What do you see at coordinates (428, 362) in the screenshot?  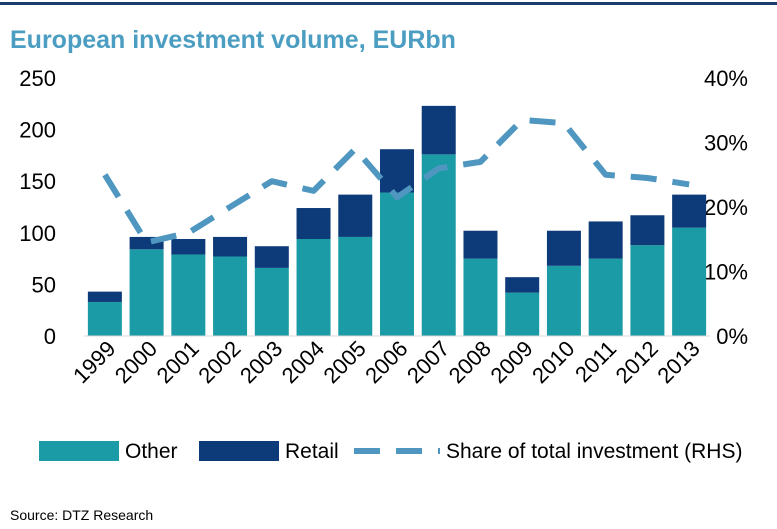 I see `x-tick-label: 2007` at bounding box center [428, 362].